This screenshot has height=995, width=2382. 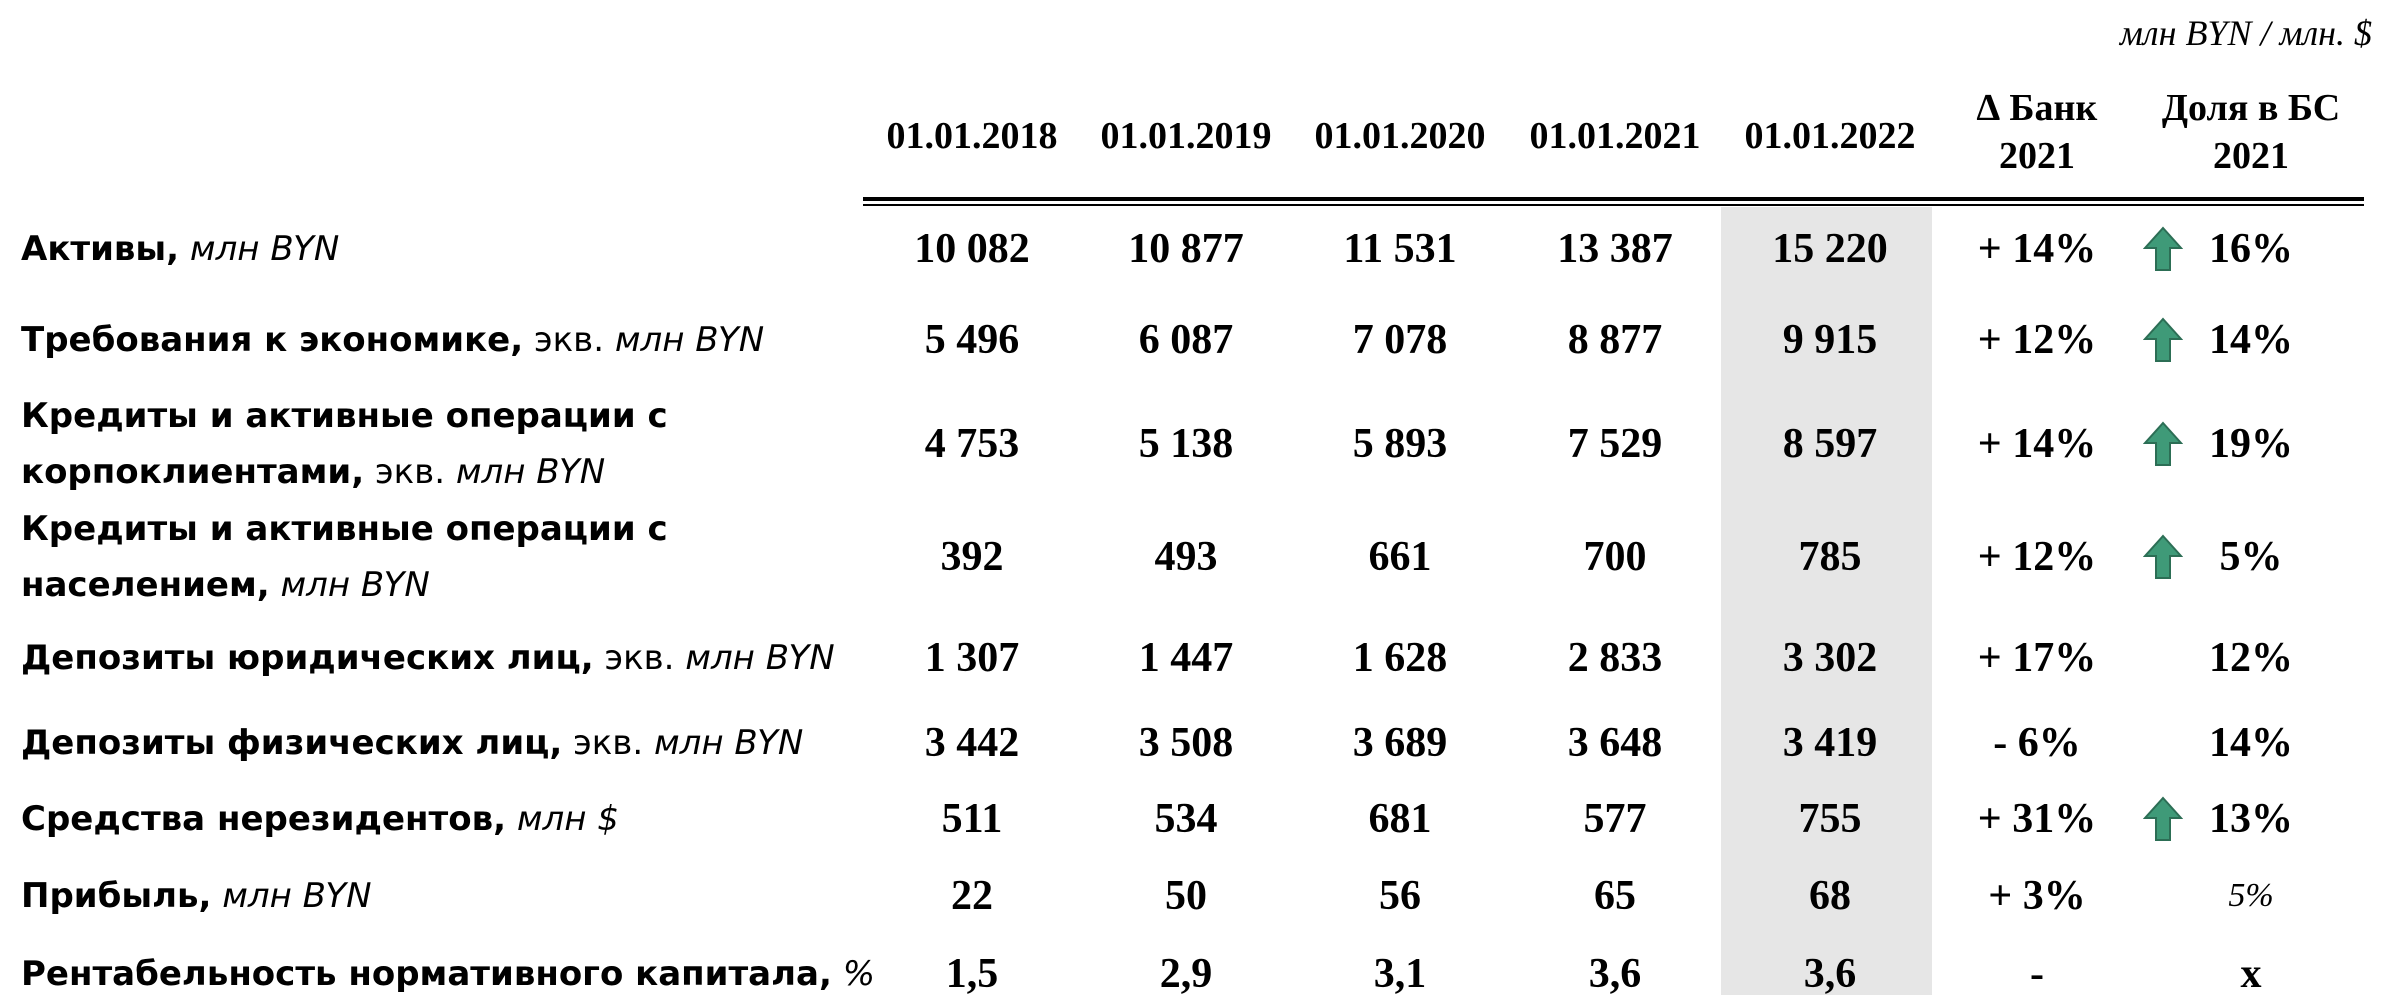 What do you see at coordinates (1615, 743) in the screenshot?
I see `cell-value: 3 648` at bounding box center [1615, 743].